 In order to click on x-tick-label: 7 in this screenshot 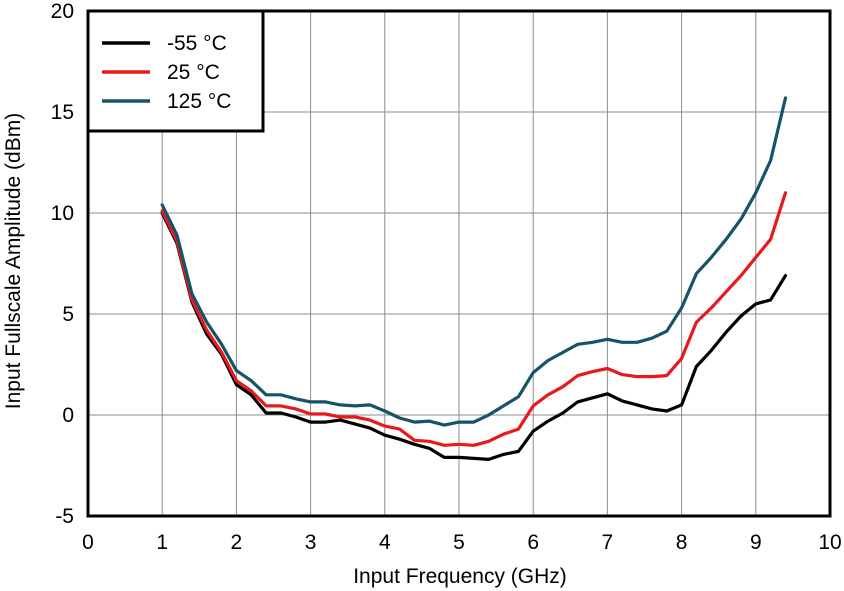, I will do `click(608, 542)`.